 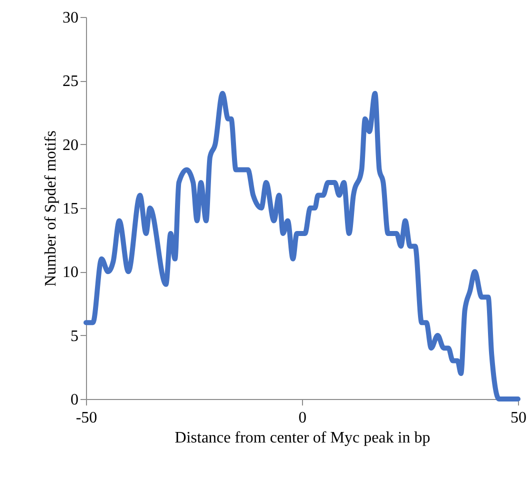 What do you see at coordinates (70, 273) in the screenshot?
I see `y-tick-label: 10` at bounding box center [70, 273].